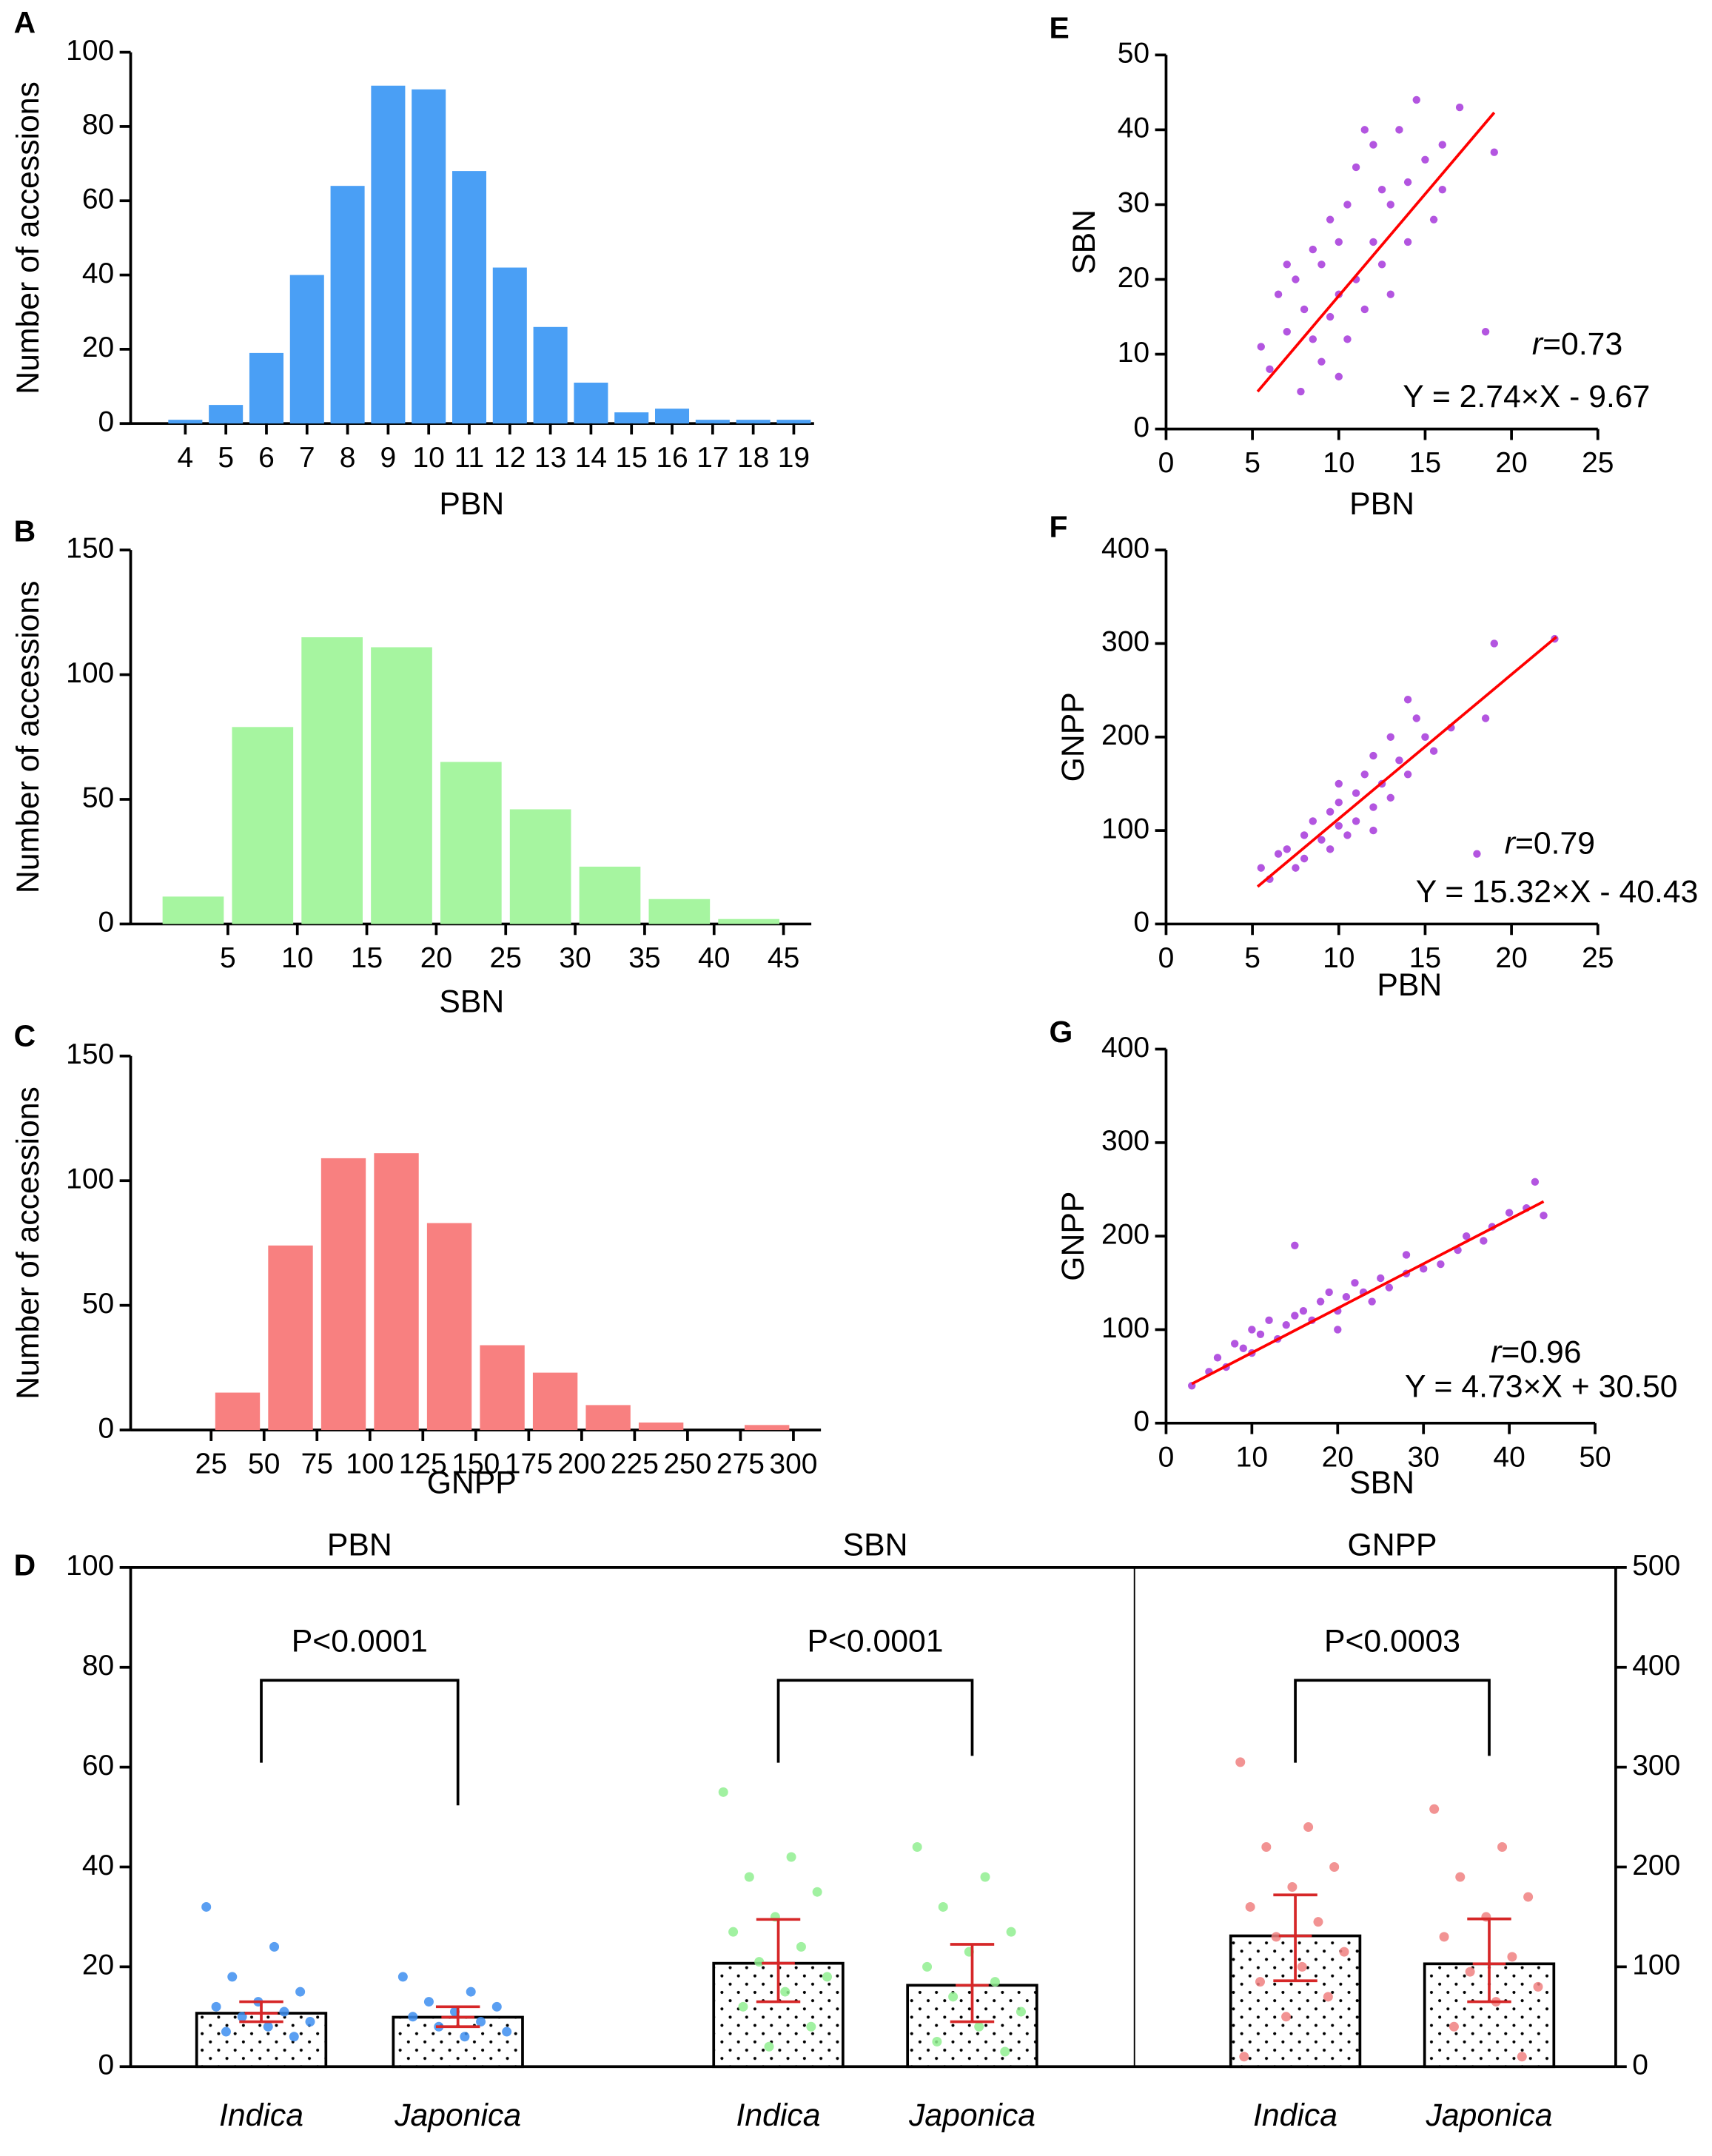 This screenshot has width=1712, height=2156. I want to click on y2-tick-label: 400, so click(1656, 1666).